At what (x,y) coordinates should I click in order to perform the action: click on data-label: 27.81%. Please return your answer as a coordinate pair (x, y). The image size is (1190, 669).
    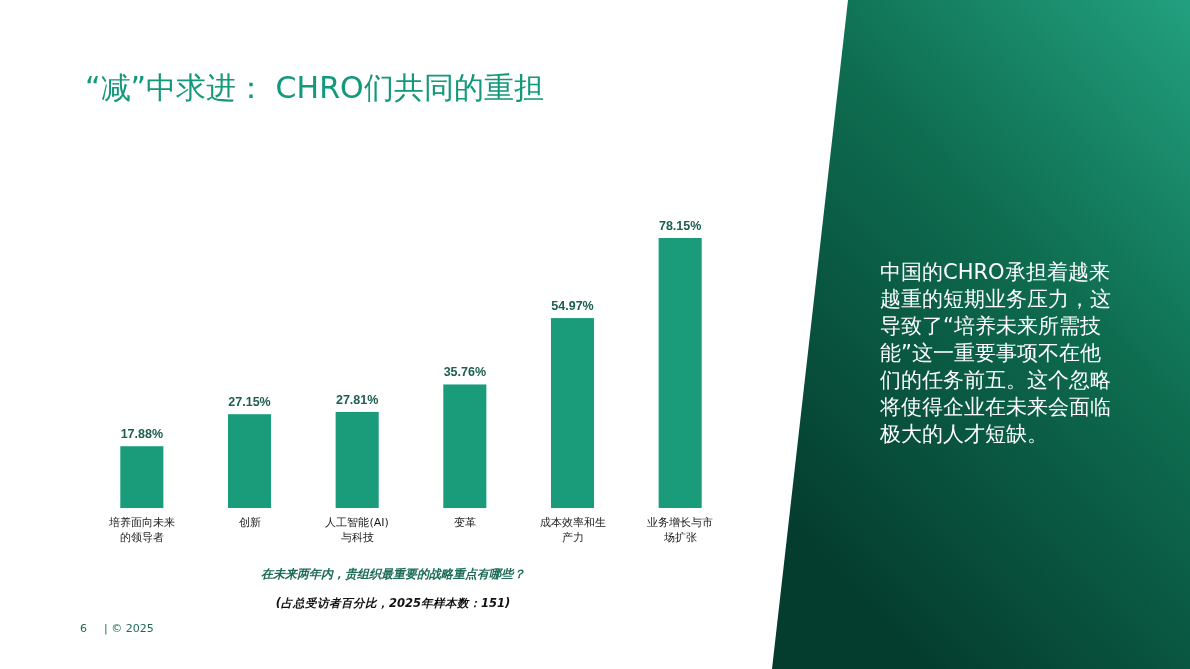
    Looking at the image, I should click on (357, 399).